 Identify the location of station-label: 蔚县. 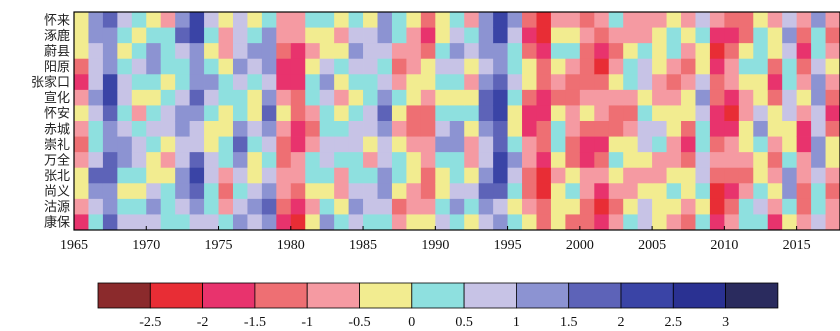
(57, 51).